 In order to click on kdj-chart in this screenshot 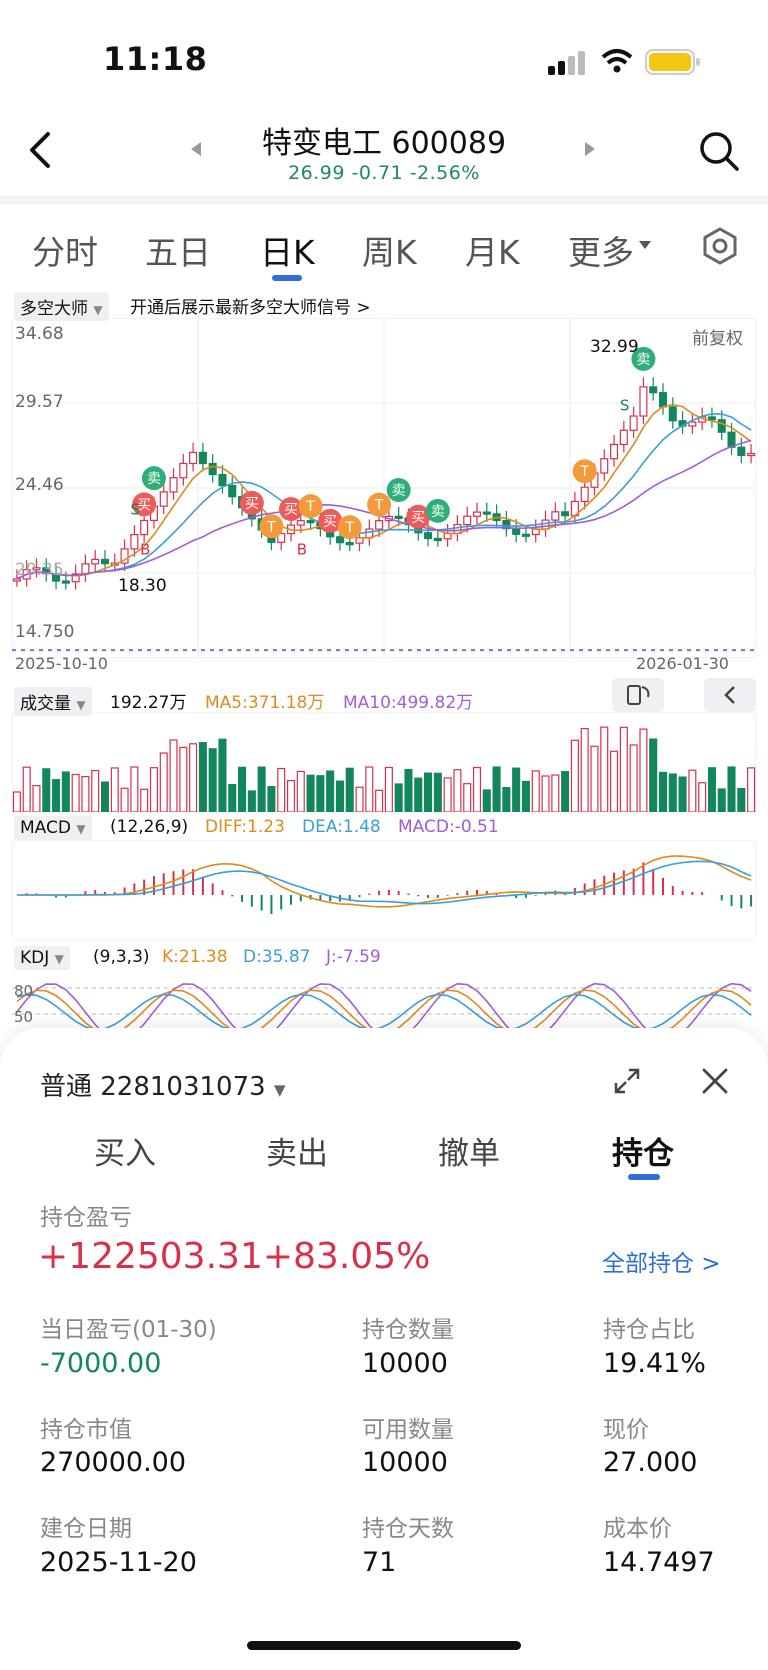, I will do `click(384, 1002)`.